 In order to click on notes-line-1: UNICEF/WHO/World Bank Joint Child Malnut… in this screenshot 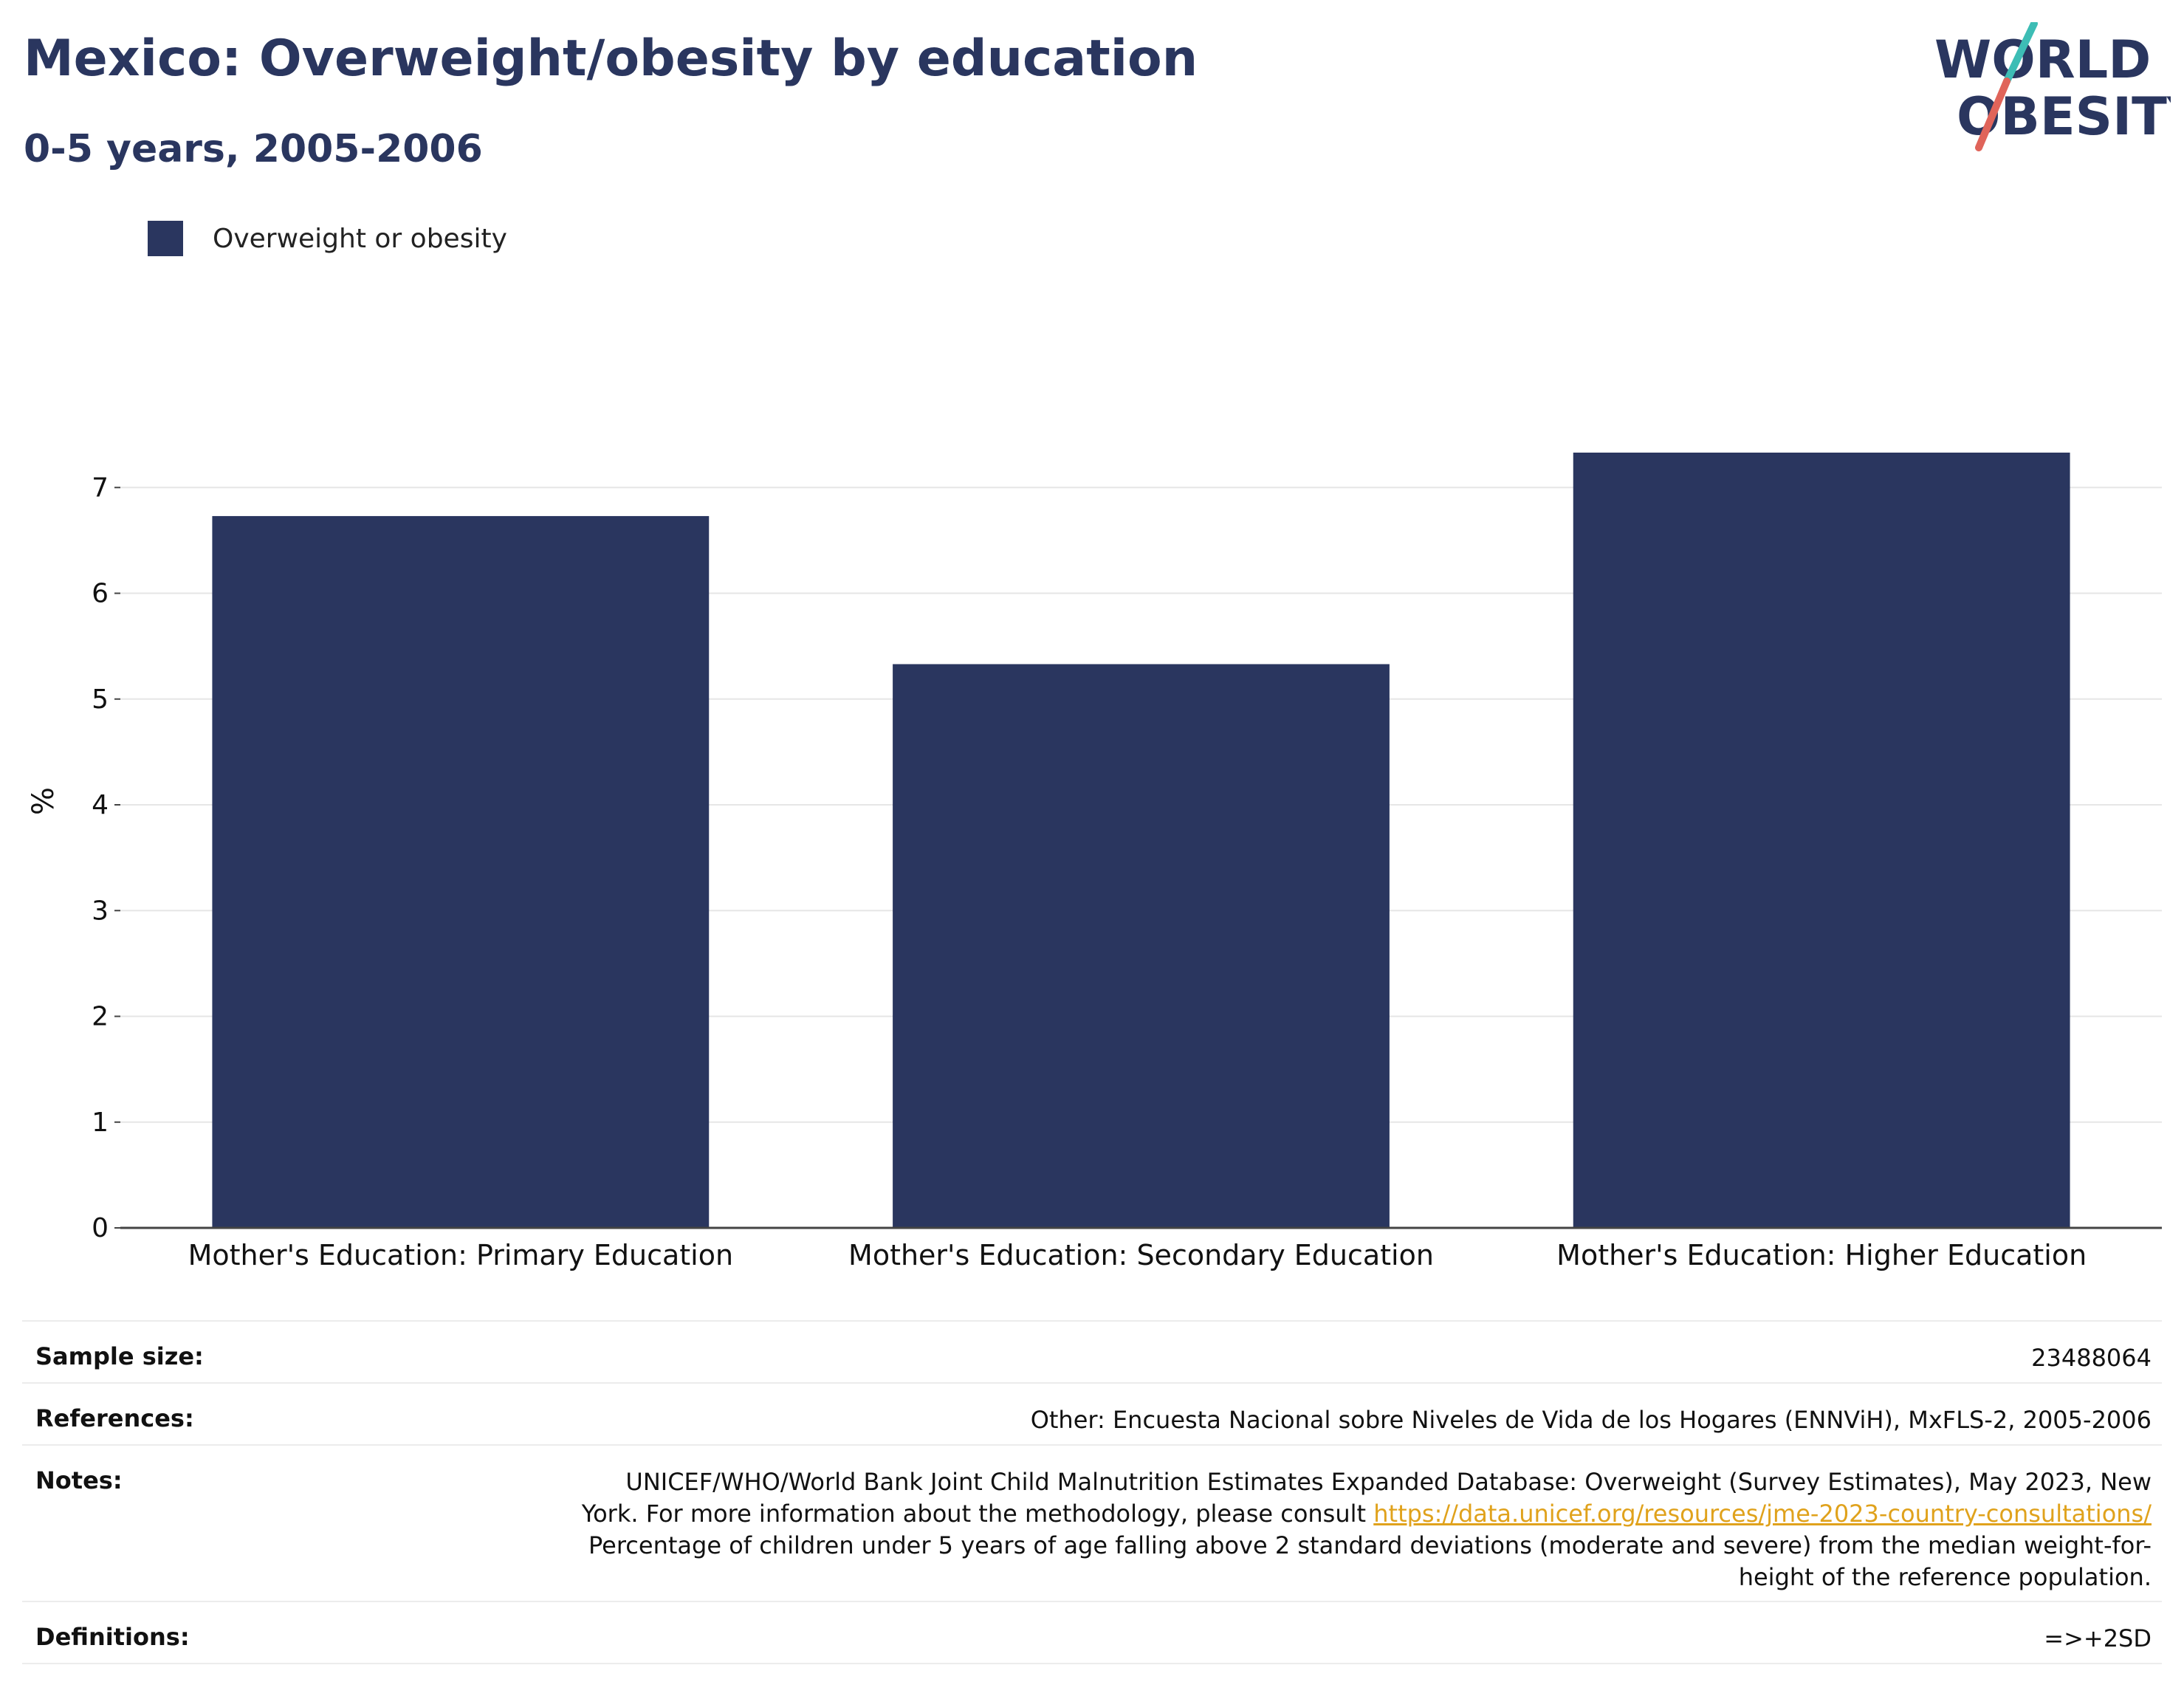, I will do `click(1388, 1482)`.